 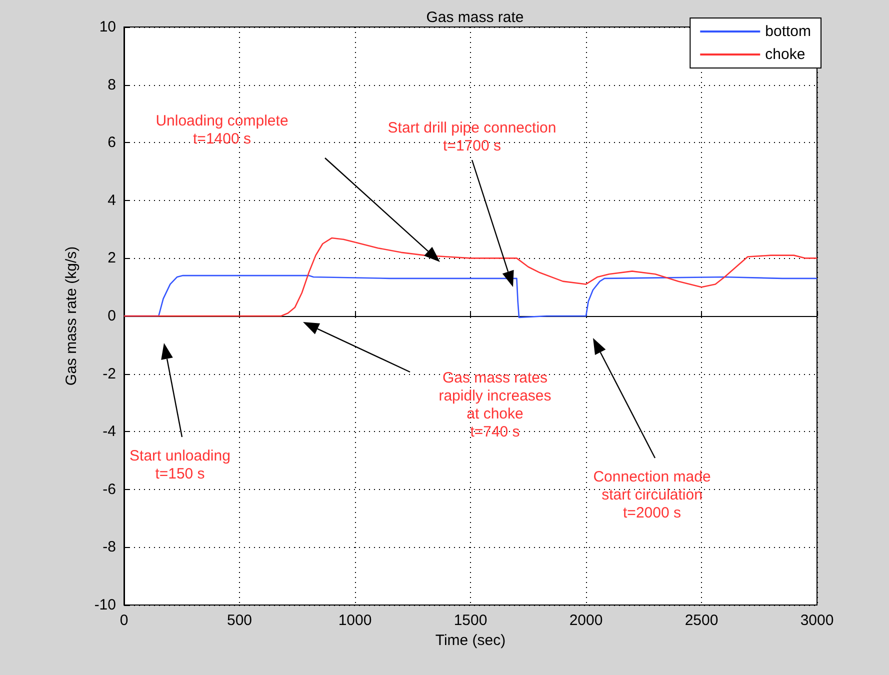 I want to click on y-tick-label: -4, so click(x=109, y=431).